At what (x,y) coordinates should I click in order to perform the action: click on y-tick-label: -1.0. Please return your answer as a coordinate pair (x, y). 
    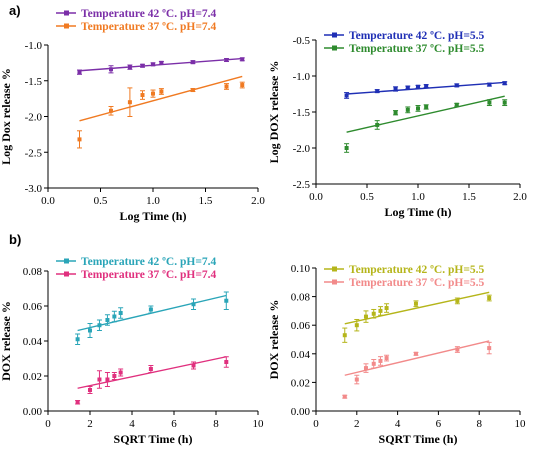
    Looking at the image, I should click on (34, 46).